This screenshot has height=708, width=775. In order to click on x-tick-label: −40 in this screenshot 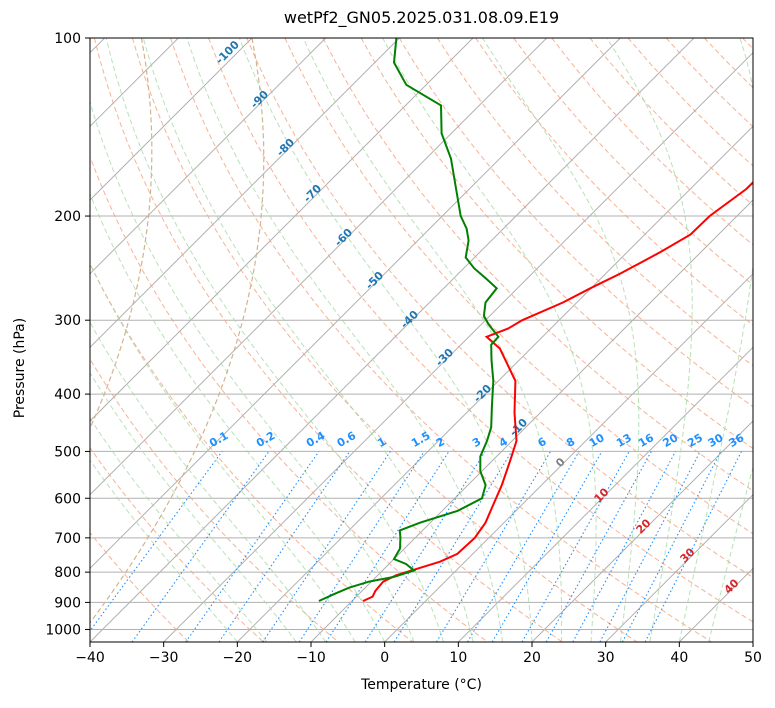, I will do `click(90, 658)`.